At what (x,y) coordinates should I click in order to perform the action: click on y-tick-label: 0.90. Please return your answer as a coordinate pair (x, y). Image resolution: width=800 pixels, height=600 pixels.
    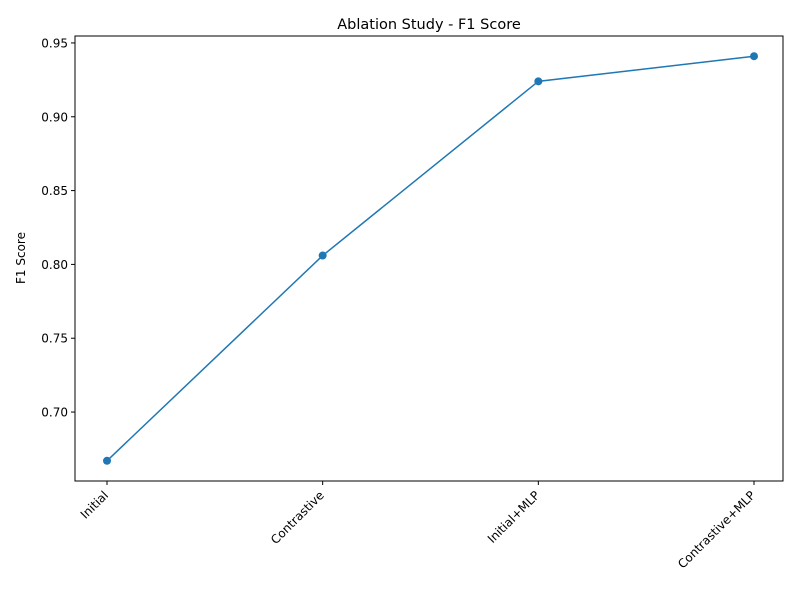
    Looking at the image, I should click on (54, 117).